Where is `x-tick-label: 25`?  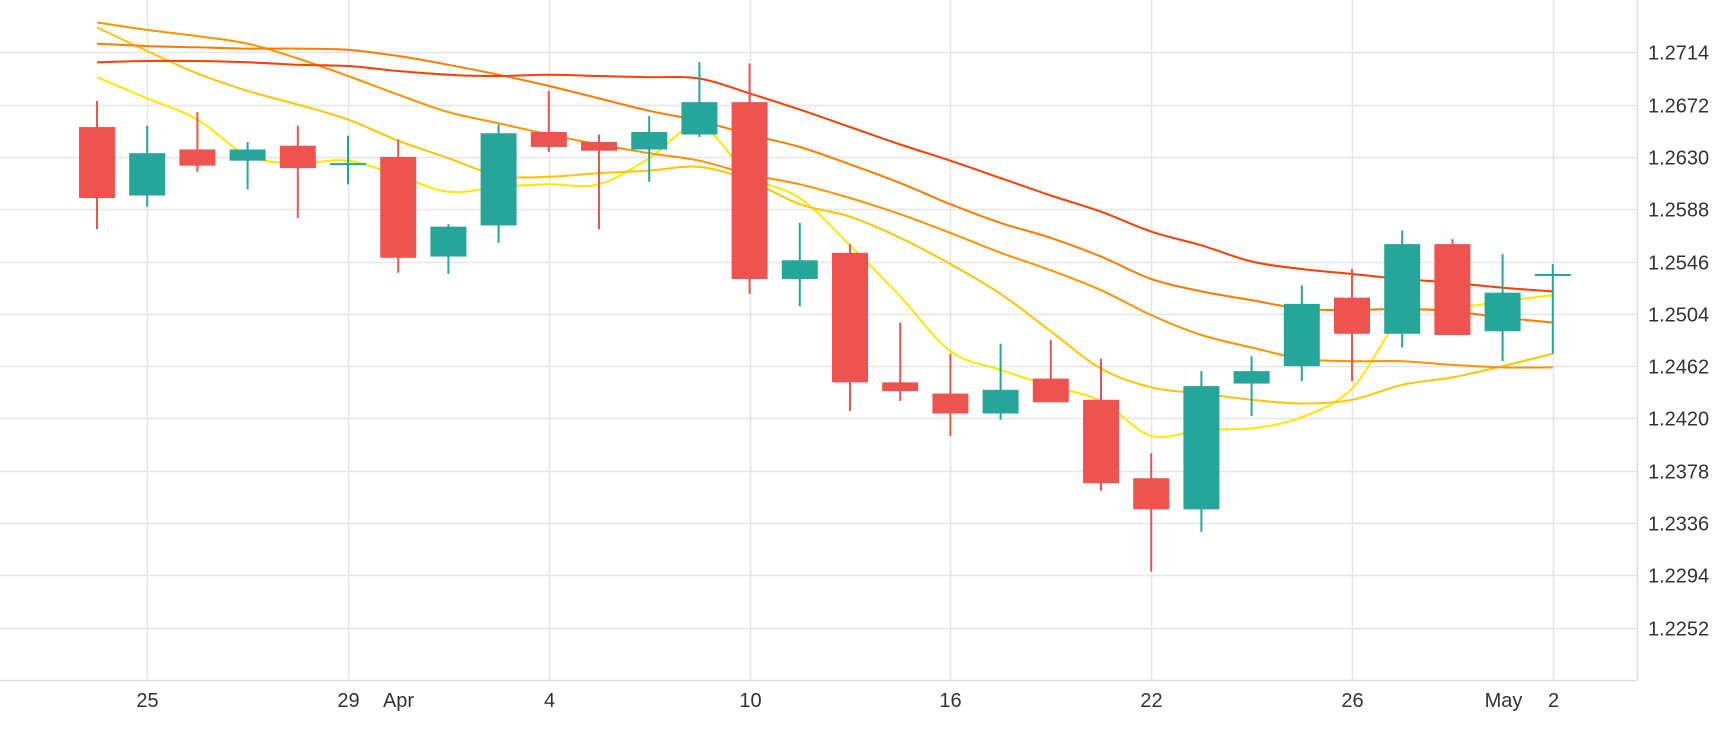
x-tick-label: 25 is located at coordinates (147, 701).